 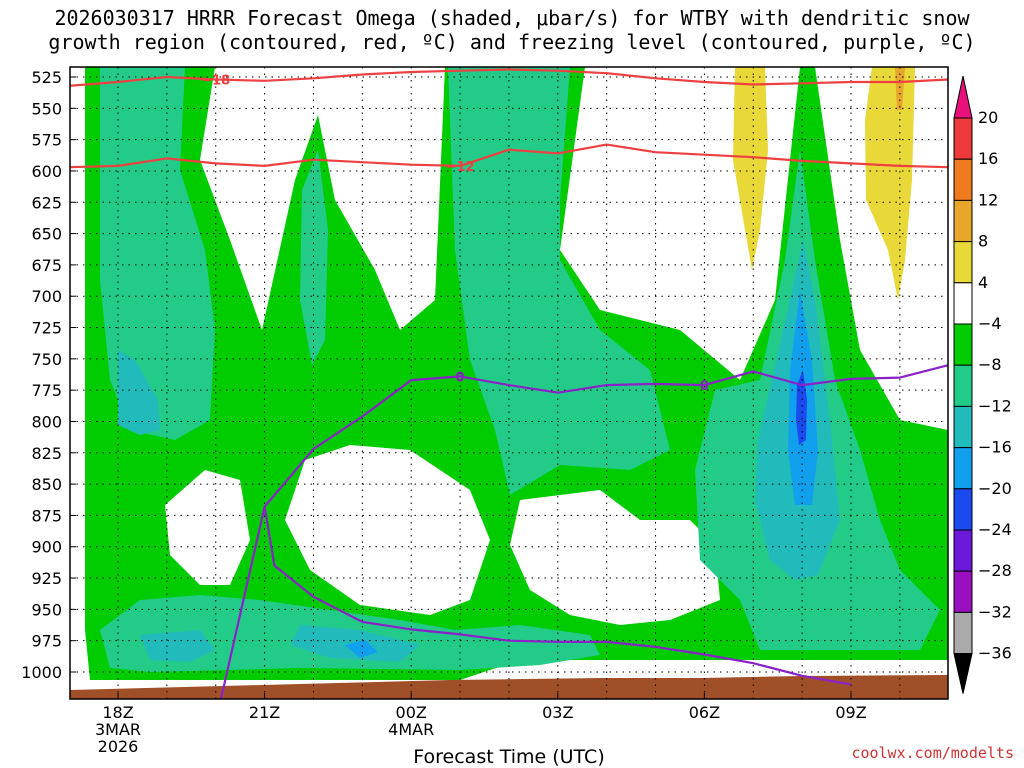 I want to click on dgz-contour-label: −12, so click(x=460, y=167).